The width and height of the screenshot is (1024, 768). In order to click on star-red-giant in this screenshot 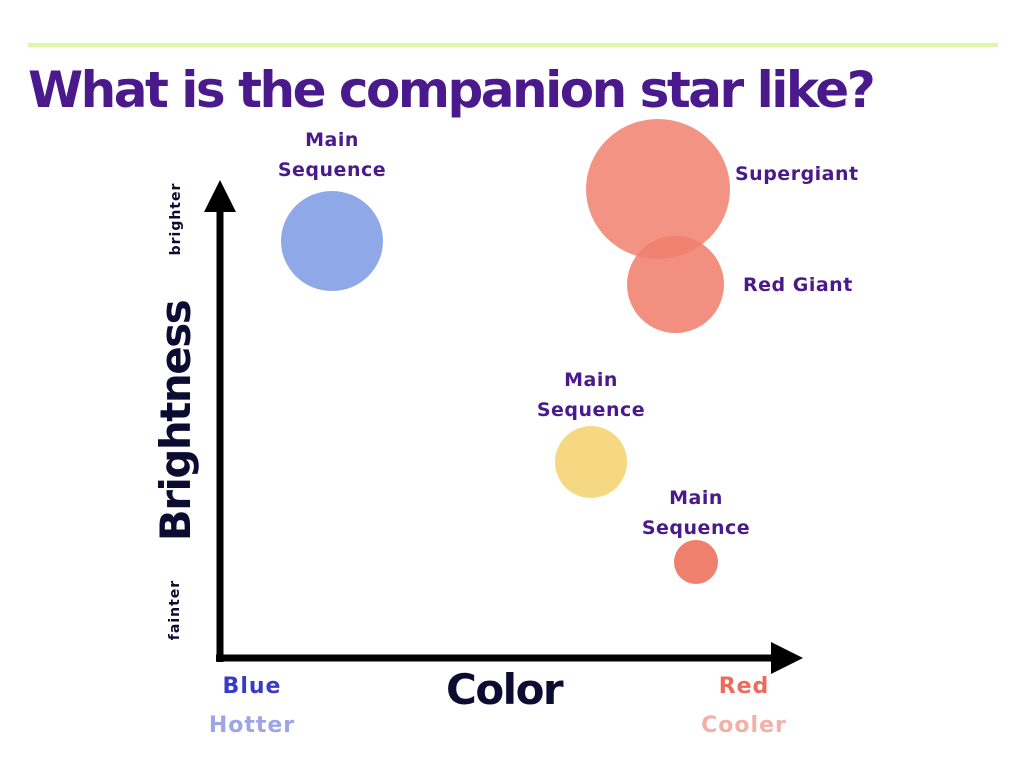, I will do `click(675, 284)`.